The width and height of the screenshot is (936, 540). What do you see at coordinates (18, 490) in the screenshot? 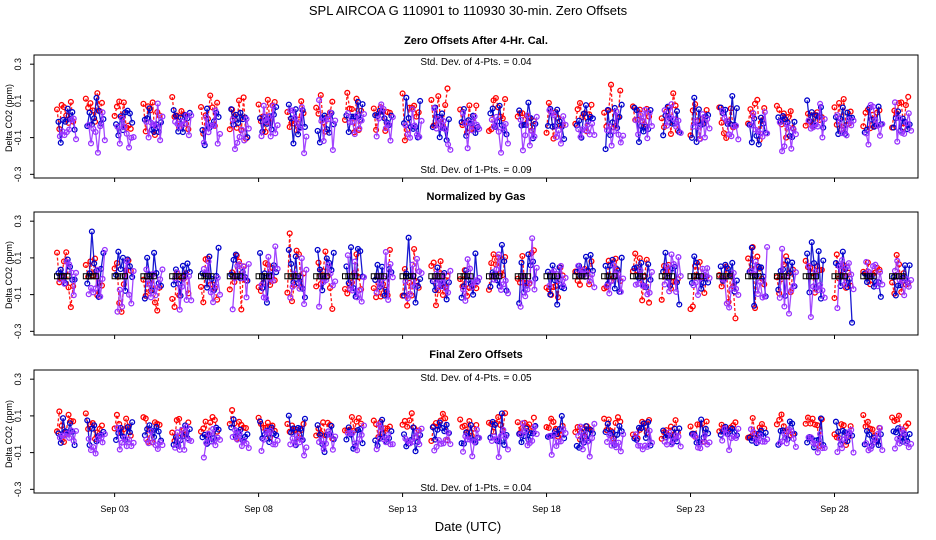
I see `y-tick-label: -0.3` at bounding box center [18, 490].